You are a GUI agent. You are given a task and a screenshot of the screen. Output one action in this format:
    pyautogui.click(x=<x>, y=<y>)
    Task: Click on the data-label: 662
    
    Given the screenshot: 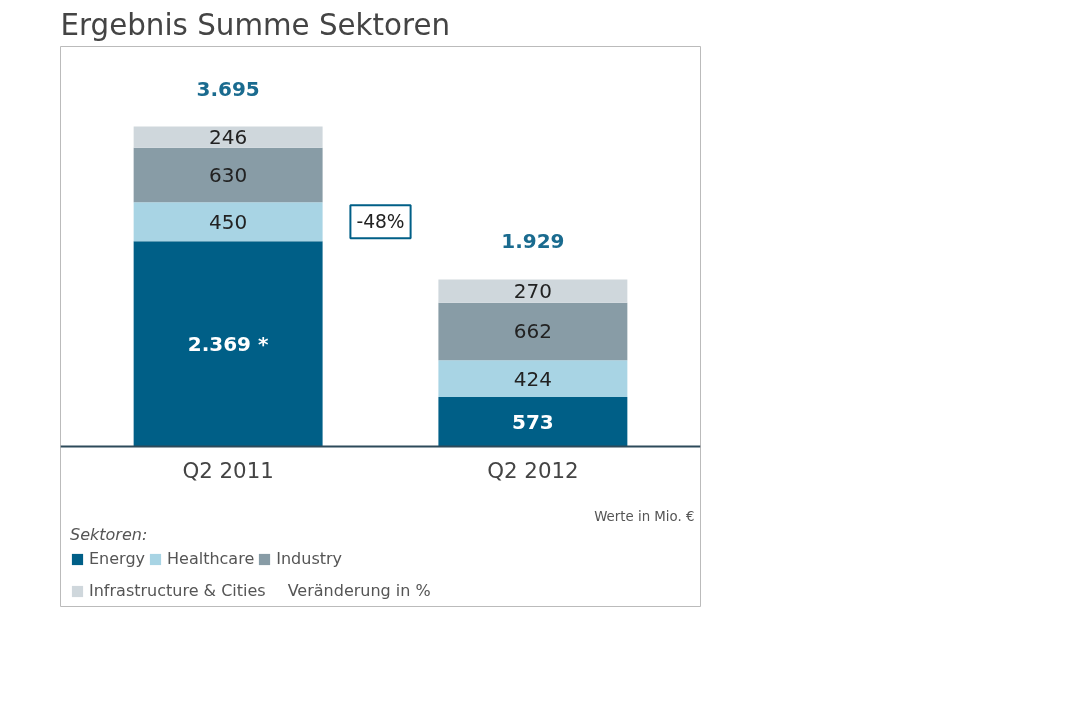 What is the action you would take?
    pyautogui.click(x=532, y=331)
    